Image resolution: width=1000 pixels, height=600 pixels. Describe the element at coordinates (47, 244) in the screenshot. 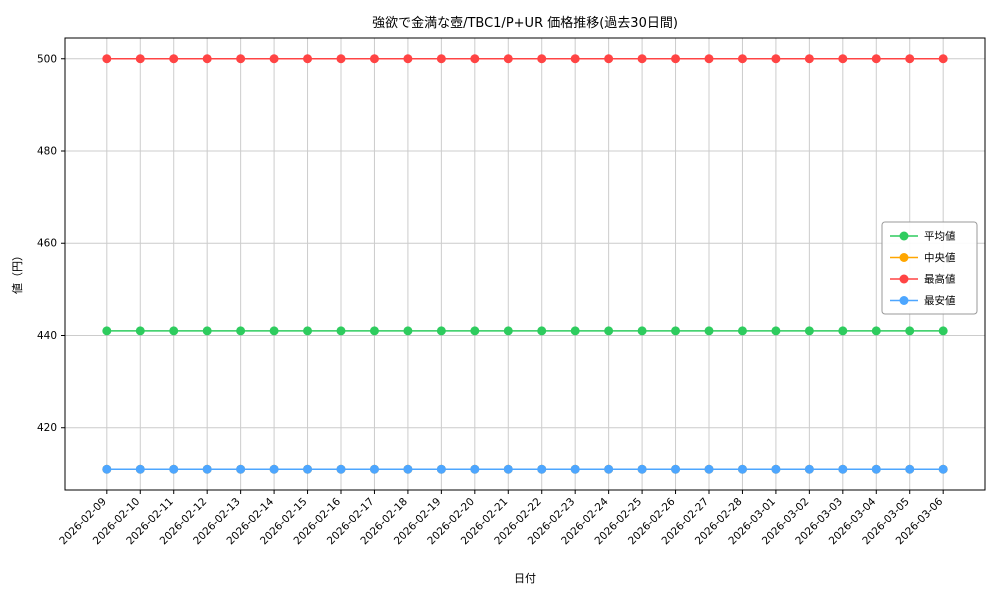

I see `y-tick-label: 460` at that location.